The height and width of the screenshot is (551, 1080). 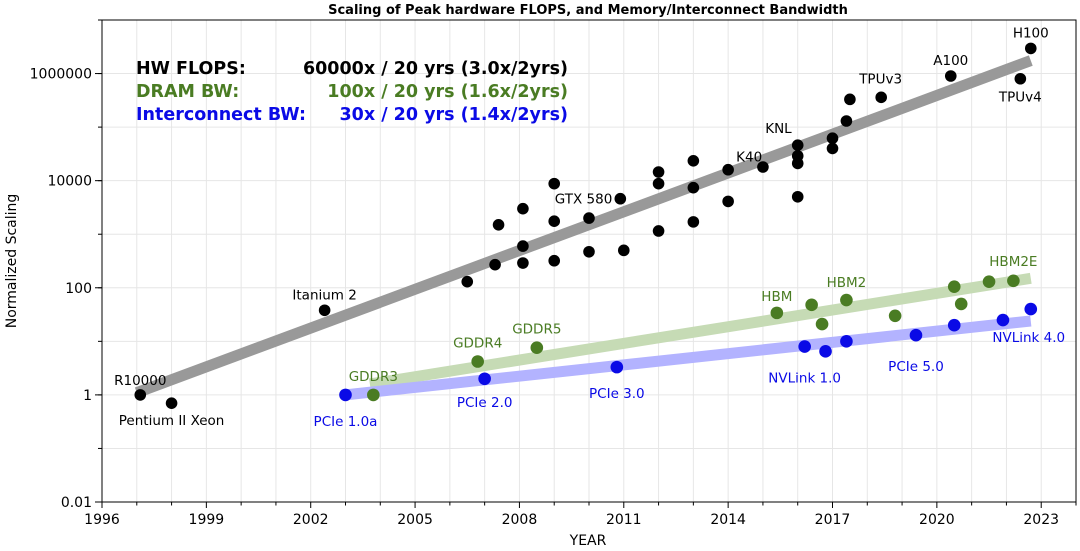 I want to click on flops-point-label: TPUv4, so click(x=1020, y=98).